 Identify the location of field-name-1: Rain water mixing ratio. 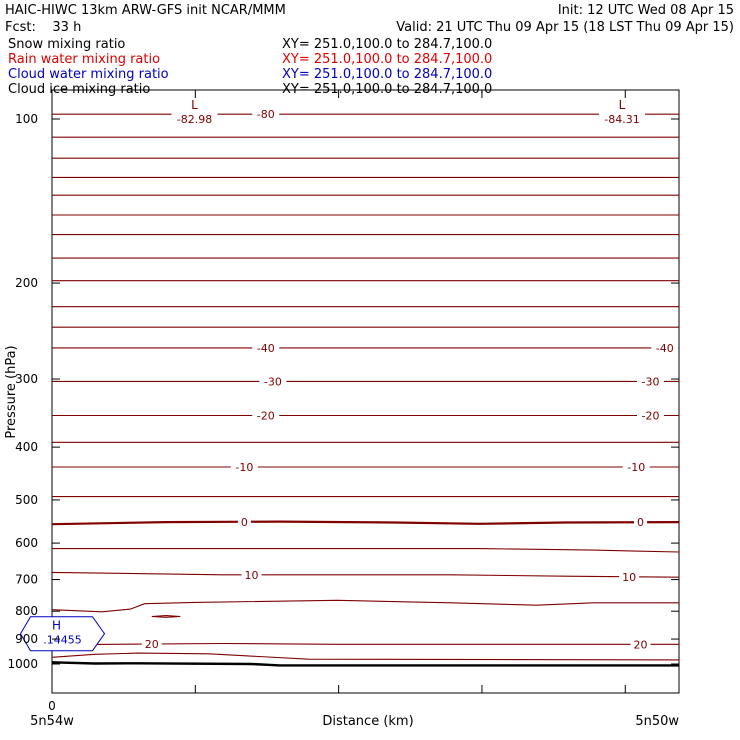
(84, 59).